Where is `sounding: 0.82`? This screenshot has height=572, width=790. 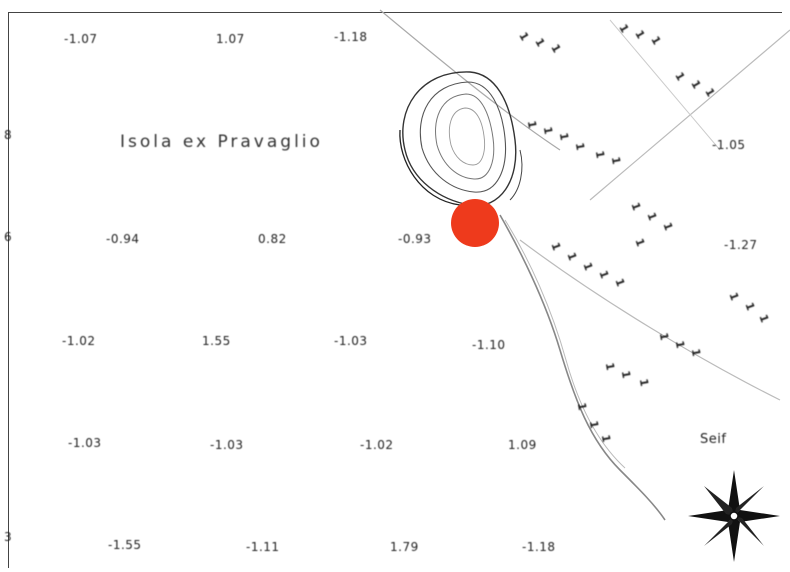
sounding: 0.82 is located at coordinates (272, 239).